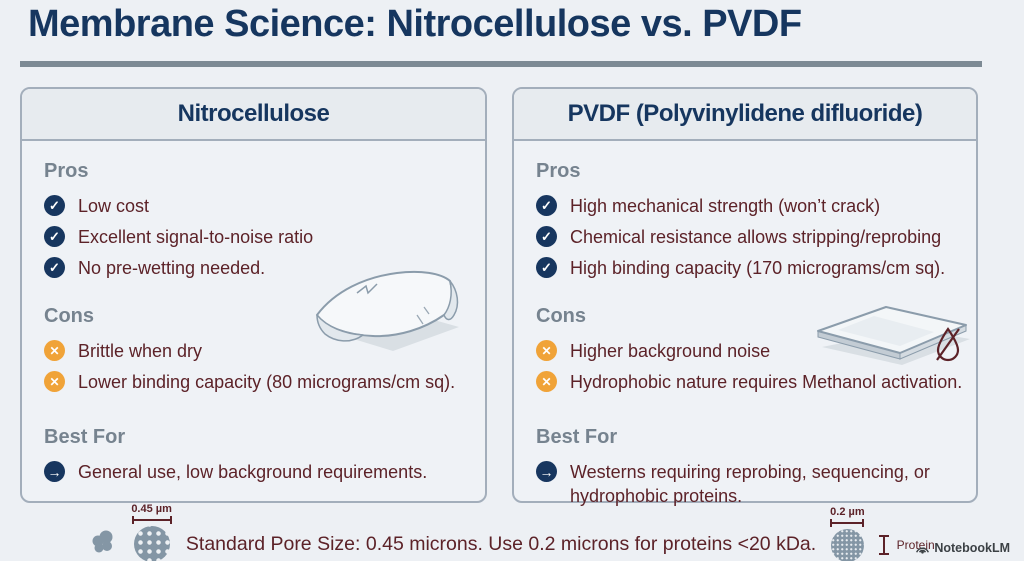 This screenshot has height=561, width=1024. Describe the element at coordinates (103, 544) in the screenshot. I see `protein-blob-icon` at that location.